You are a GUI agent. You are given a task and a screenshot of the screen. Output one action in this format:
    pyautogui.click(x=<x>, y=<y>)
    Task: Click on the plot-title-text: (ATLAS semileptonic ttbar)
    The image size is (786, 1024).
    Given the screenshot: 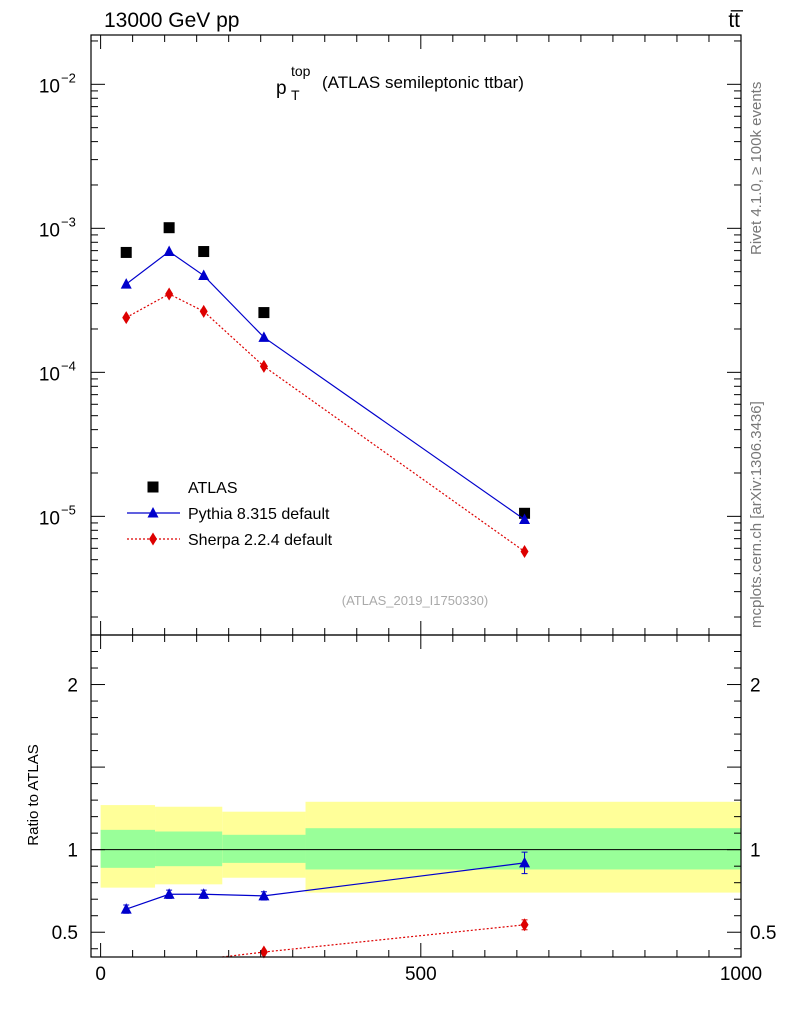 What is the action you would take?
    pyautogui.click(x=423, y=82)
    